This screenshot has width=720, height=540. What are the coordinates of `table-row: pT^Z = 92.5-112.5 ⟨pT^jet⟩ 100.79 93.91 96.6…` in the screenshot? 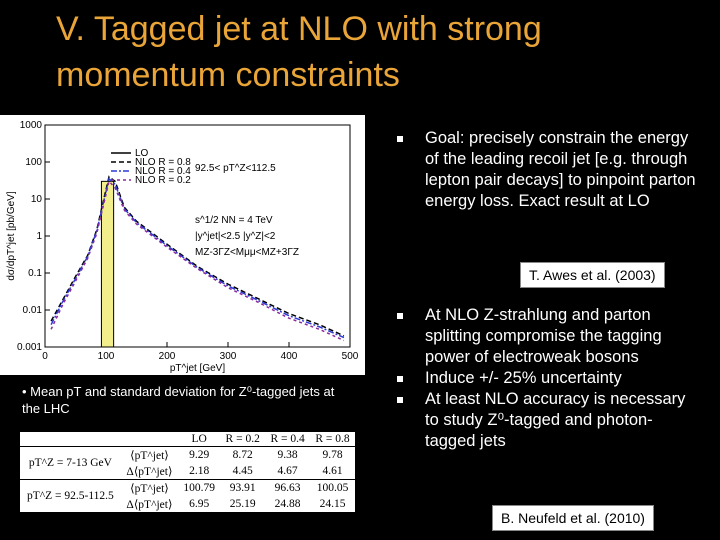 It's located at (187, 495).